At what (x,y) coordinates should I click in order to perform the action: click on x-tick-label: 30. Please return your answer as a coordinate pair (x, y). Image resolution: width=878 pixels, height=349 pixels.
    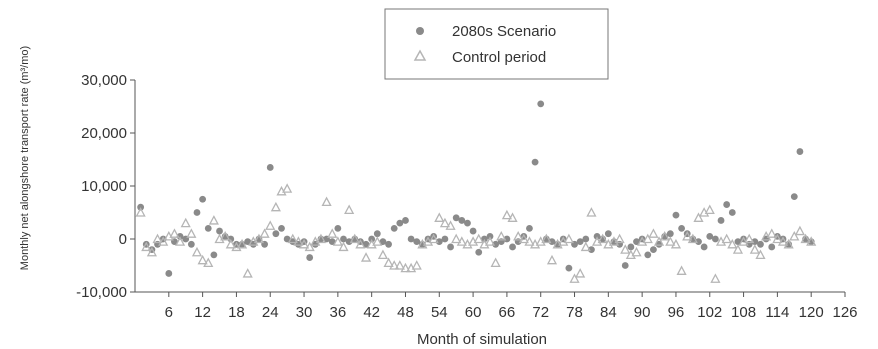
    Looking at the image, I should click on (304, 312).